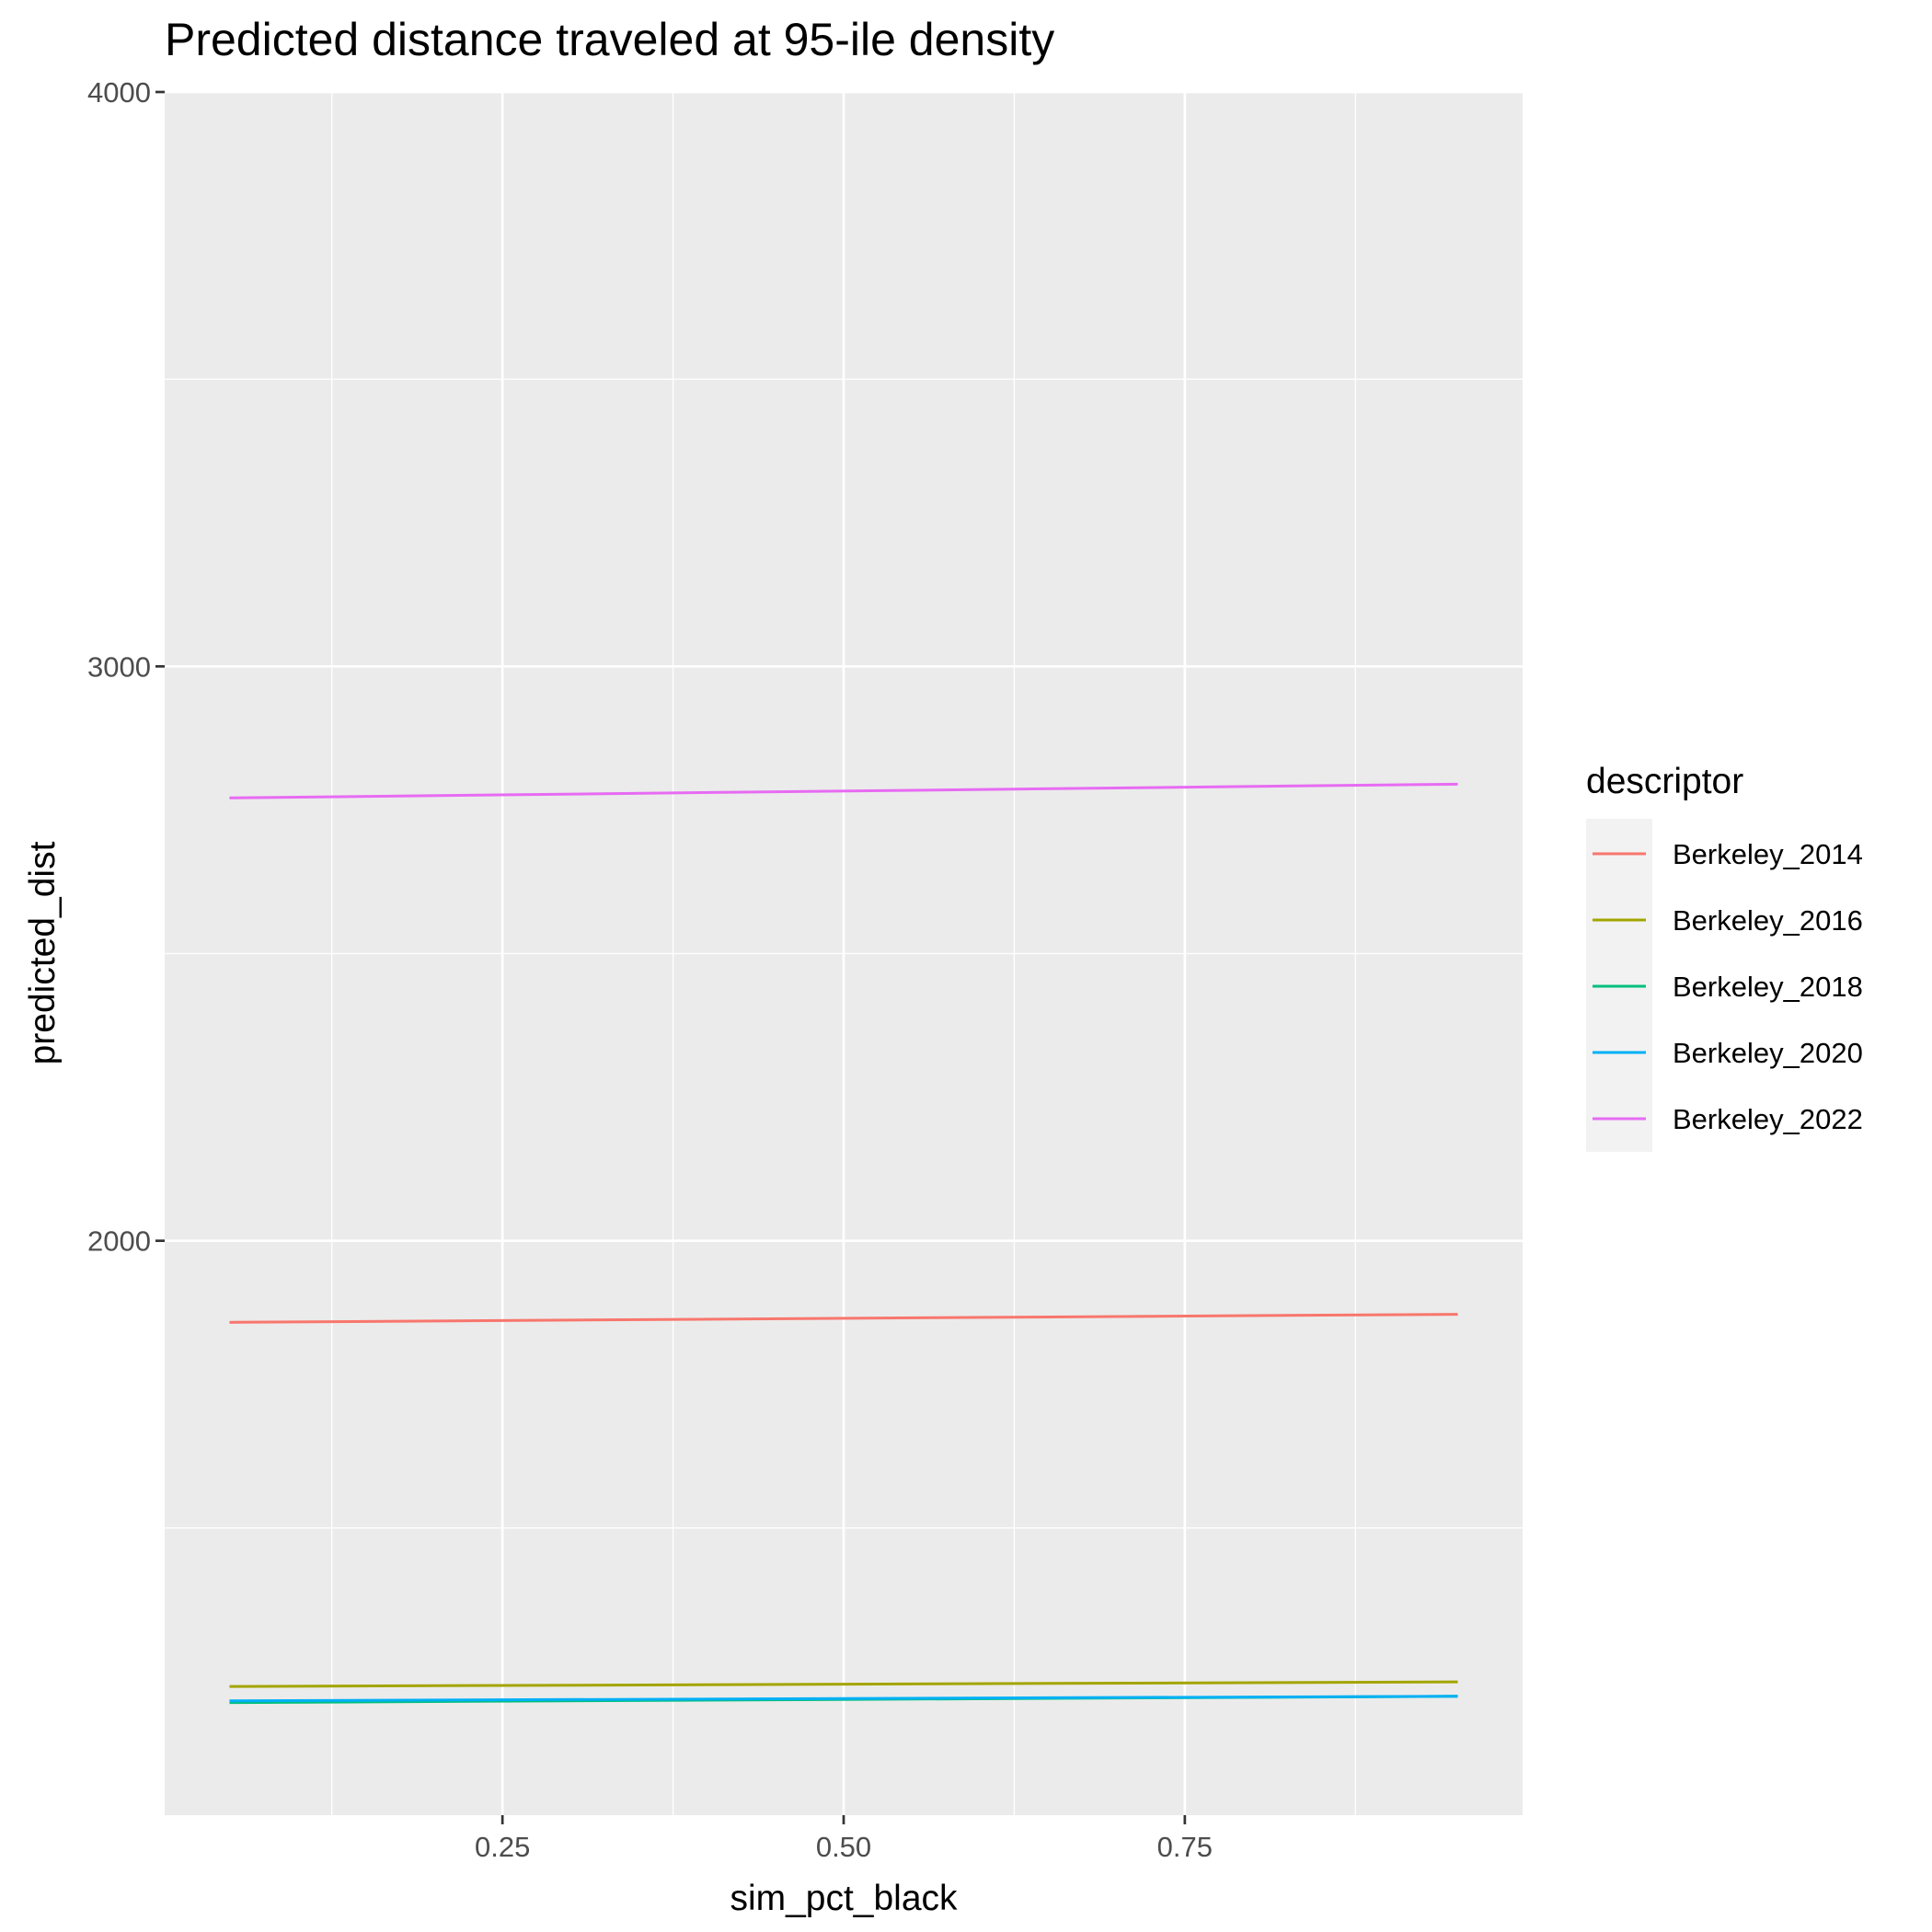 Image resolution: width=1932 pixels, height=1932 pixels. I want to click on y-tick-label: 2000, so click(119, 1241).